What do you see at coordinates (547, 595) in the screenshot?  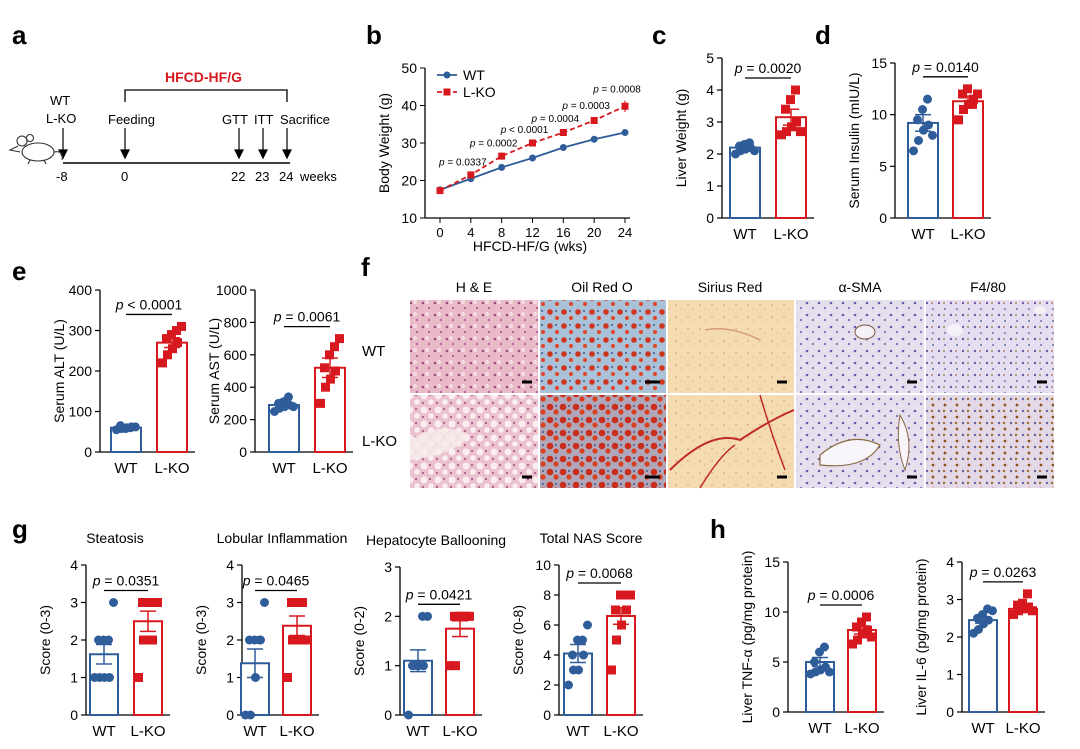 I see `y-tick-label: 8` at bounding box center [547, 595].